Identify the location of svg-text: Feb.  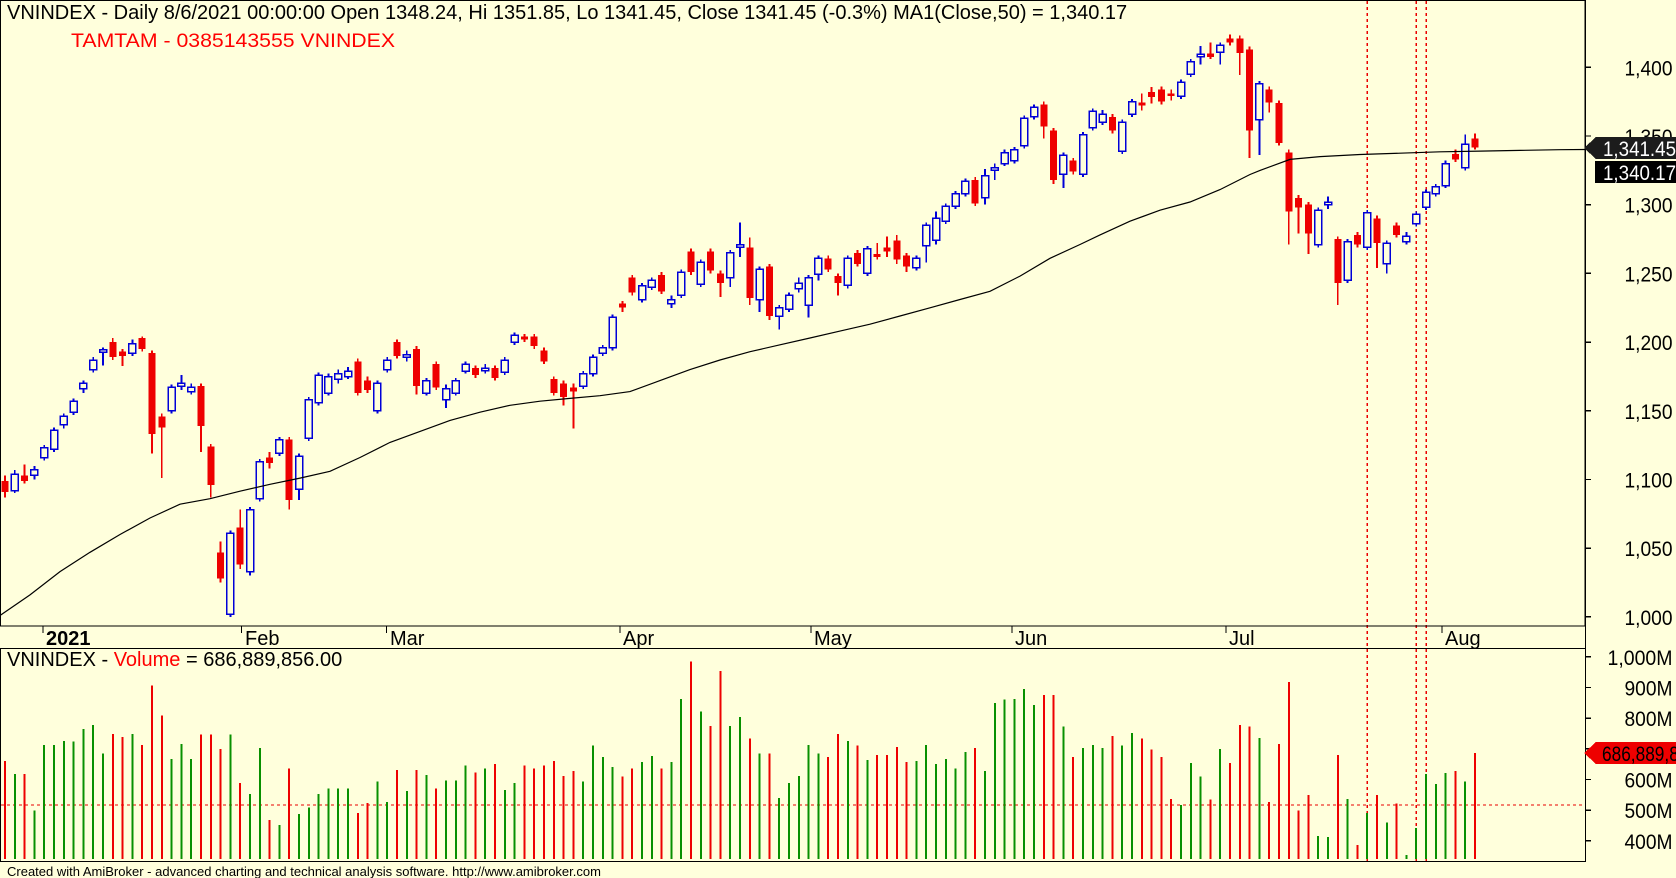
(262, 639).